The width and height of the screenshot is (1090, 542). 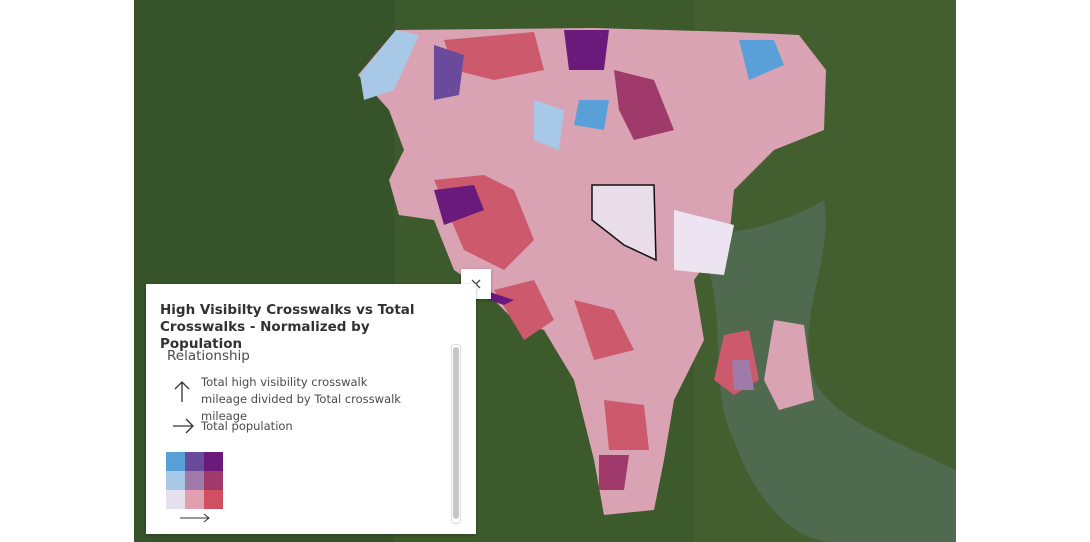 What do you see at coordinates (183, 426) in the screenshot?
I see `right-arrow` at bounding box center [183, 426].